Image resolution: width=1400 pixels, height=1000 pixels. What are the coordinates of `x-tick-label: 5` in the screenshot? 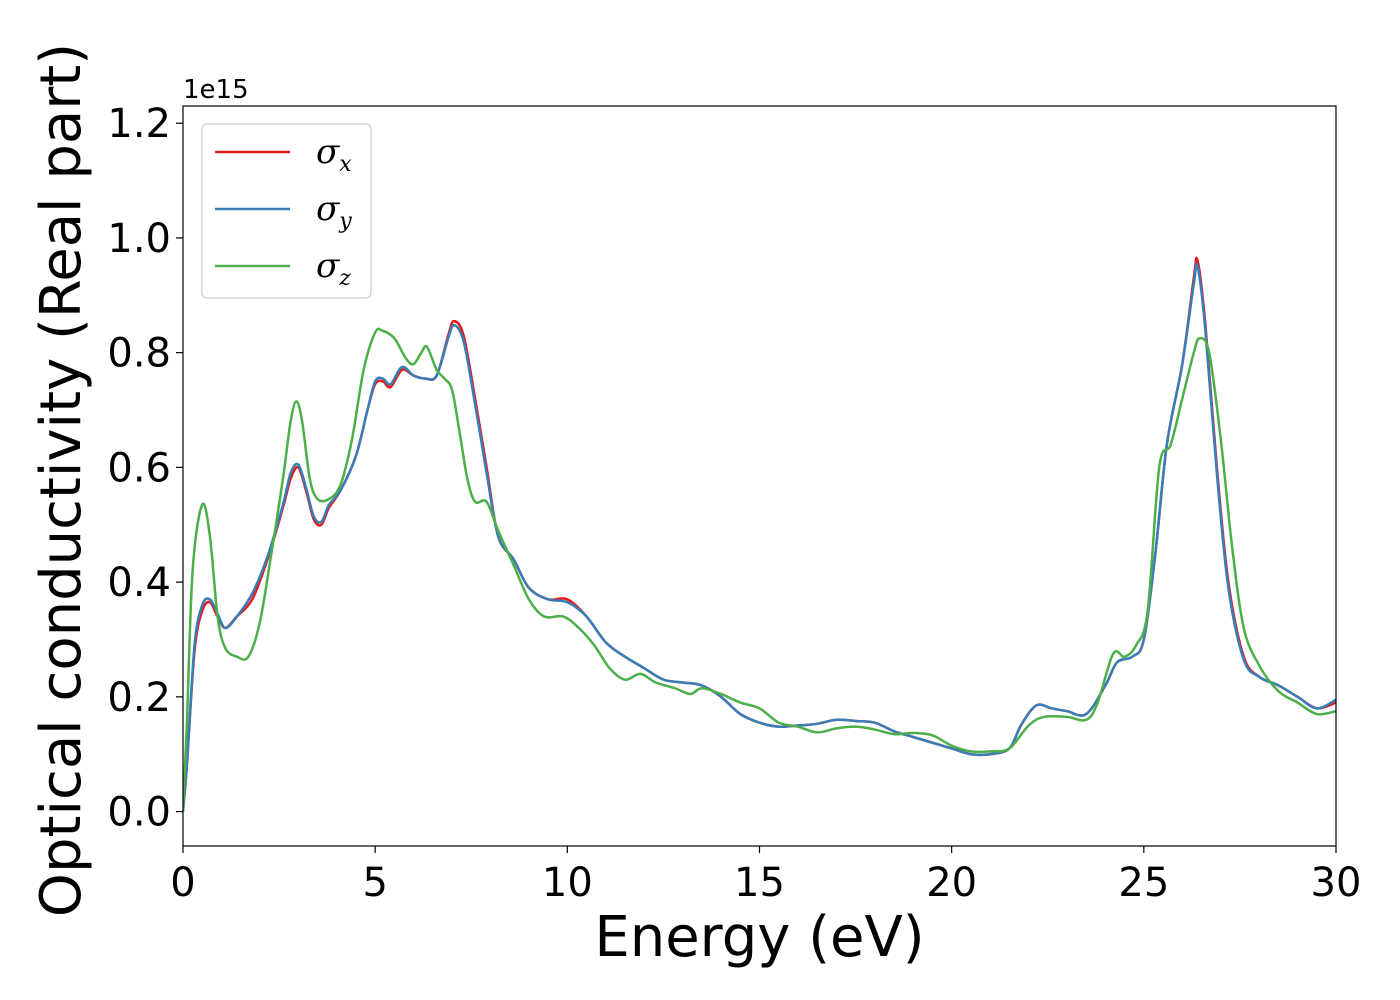 It's located at (374, 883).